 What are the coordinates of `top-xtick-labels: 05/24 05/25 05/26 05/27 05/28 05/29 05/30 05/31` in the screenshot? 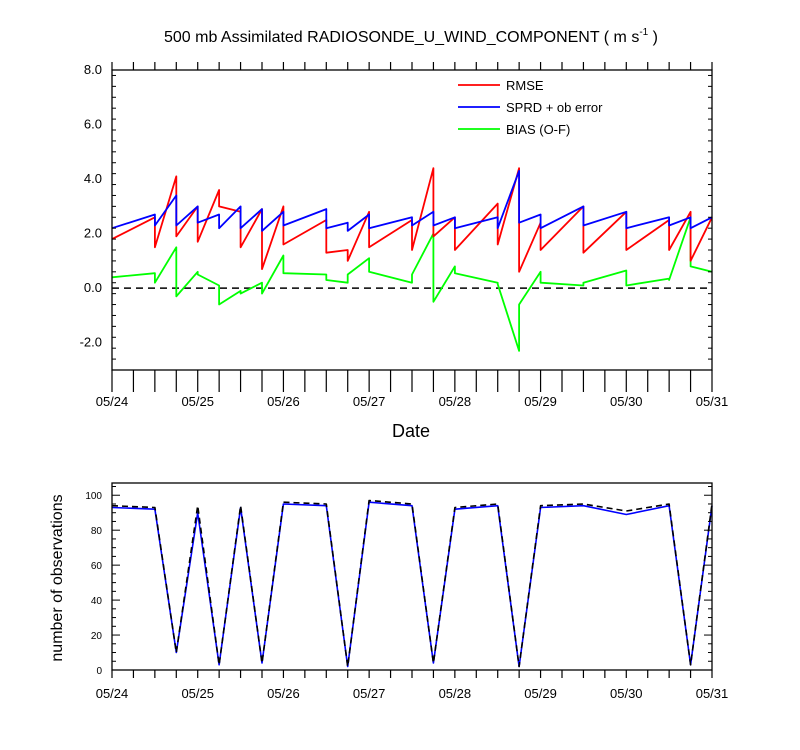 It's located at (412, 401).